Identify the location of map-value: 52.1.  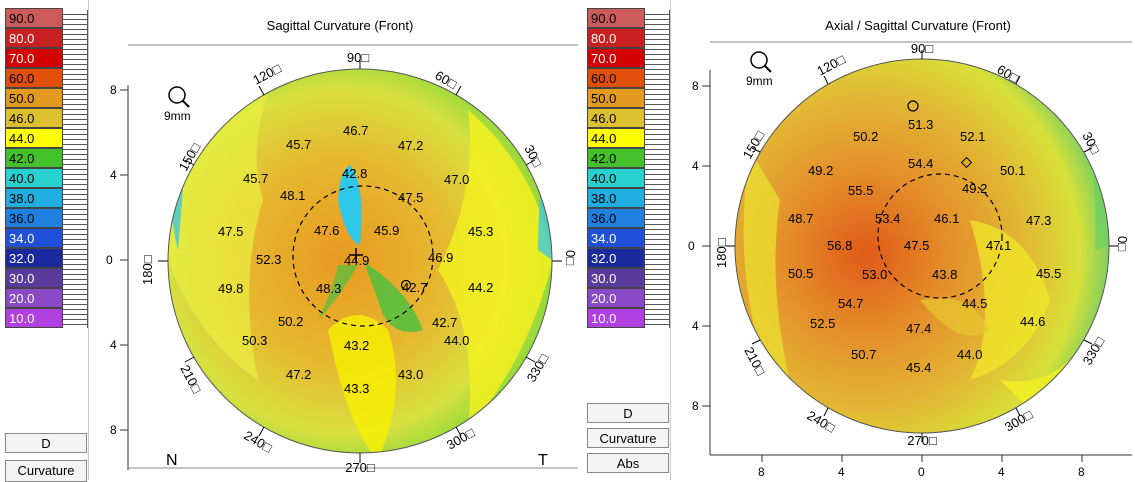
(972, 136).